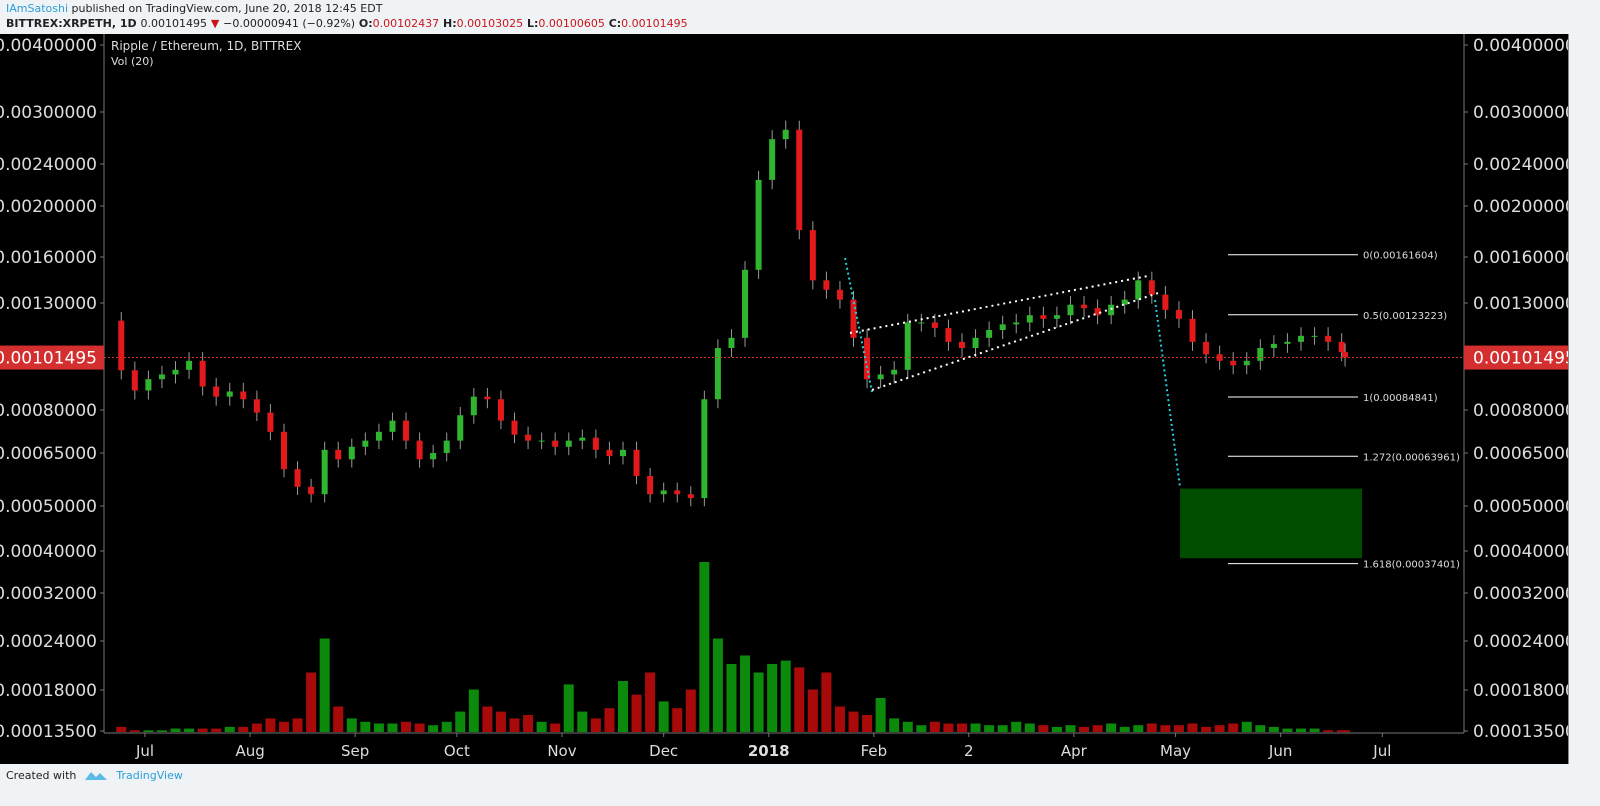 This screenshot has width=1600, height=806. I want to click on time-tick-label: 2, so click(969, 751).